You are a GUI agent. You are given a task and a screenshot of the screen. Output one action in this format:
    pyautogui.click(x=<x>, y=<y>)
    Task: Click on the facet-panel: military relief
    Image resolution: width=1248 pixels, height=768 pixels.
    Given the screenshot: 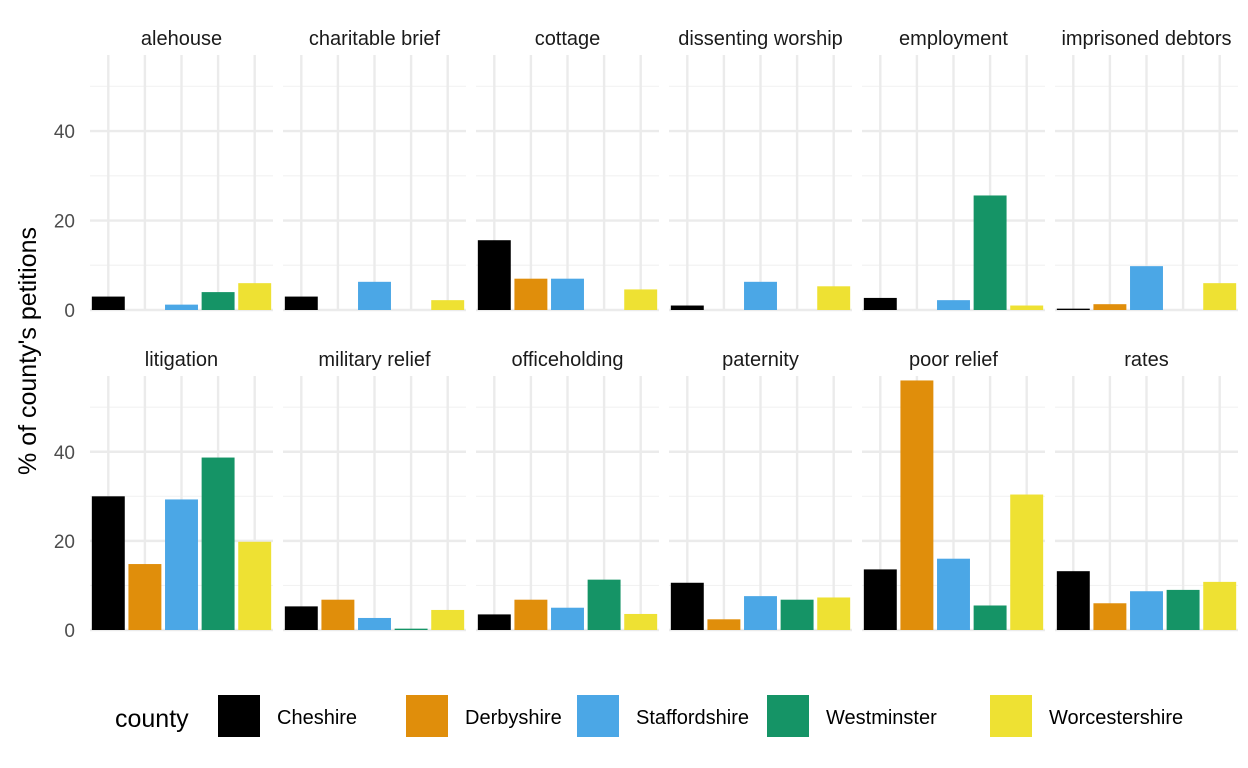 What is the action you would take?
    pyautogui.click(x=374, y=490)
    